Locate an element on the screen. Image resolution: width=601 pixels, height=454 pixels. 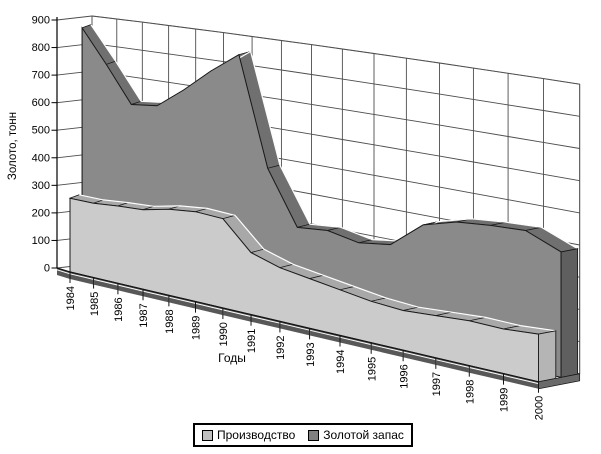
y-tick-label: 0 is located at coordinates (47, 269).